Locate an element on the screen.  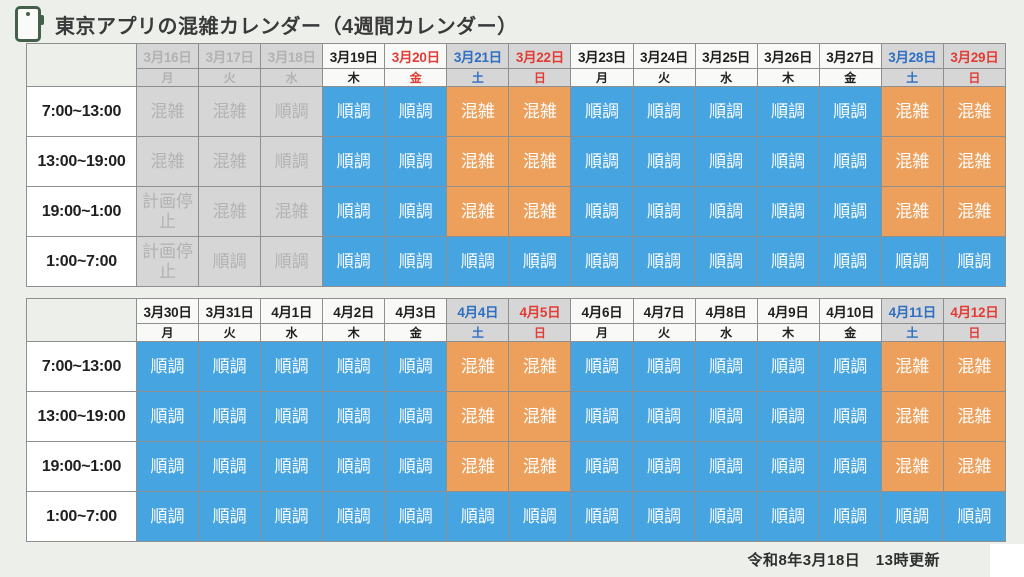
corner-patch is located at coordinates (1007, 560).